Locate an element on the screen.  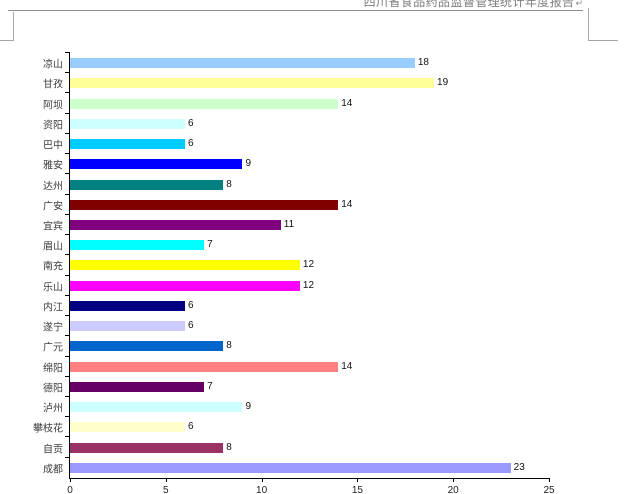
bar-自贡 is located at coordinates (147, 447).